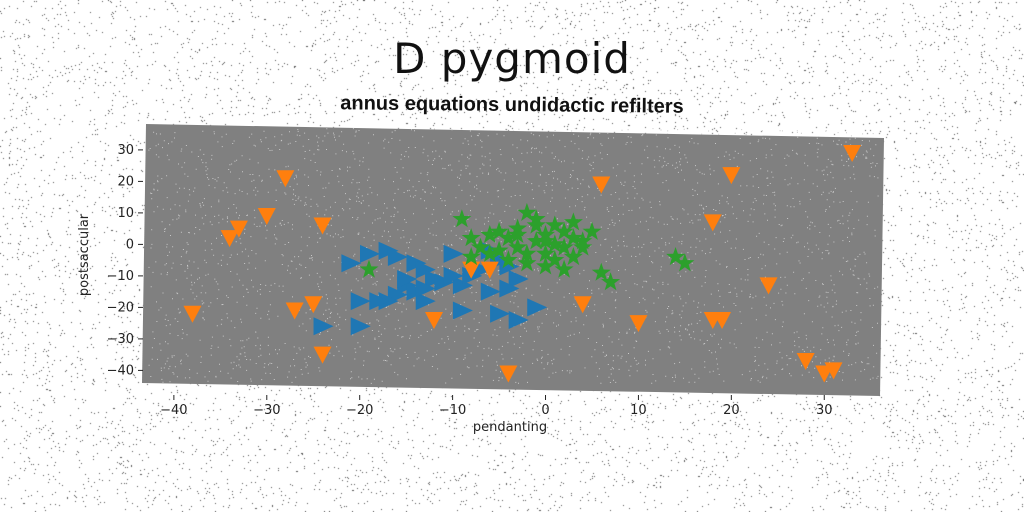 The image size is (1024, 512). Describe the element at coordinates (496, 406) in the screenshot. I see `x-axis: −40 −30 −20 −10 0 10 20 30` at that location.